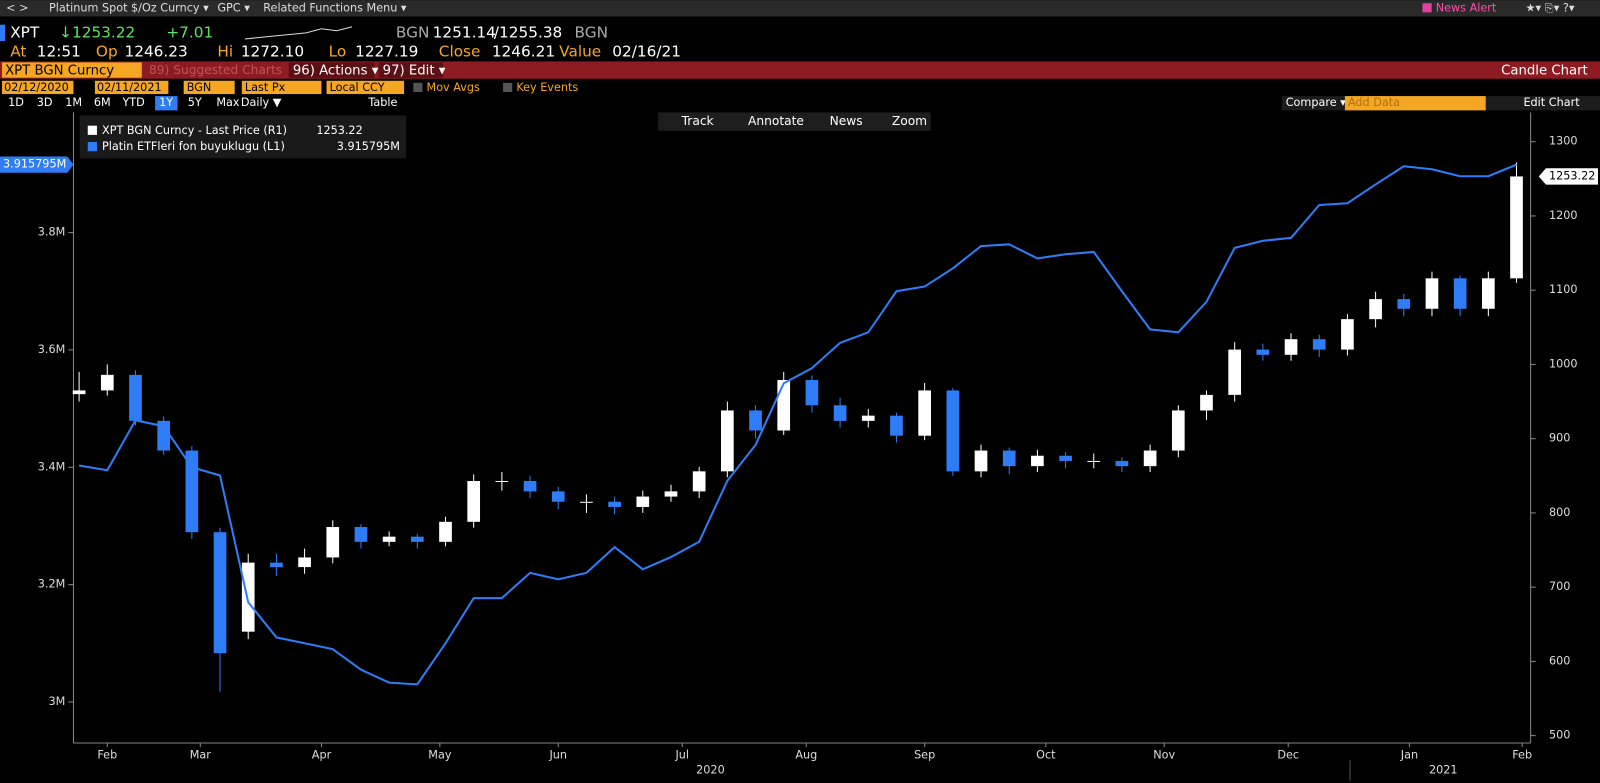  I want to click on y2-tick-label: 500, so click(1559, 735).